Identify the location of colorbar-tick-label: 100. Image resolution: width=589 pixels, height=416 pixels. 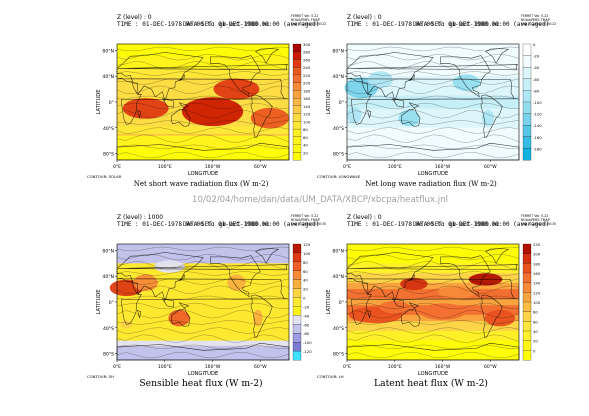
(307, 121).